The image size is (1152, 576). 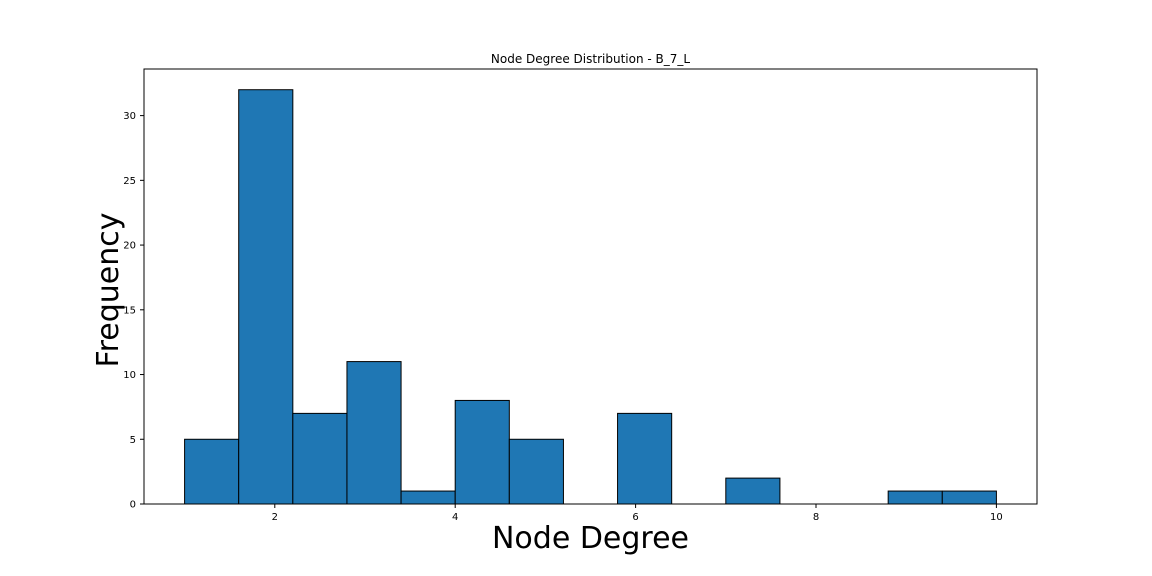 I want to click on x-tick-label: 6, so click(x=635, y=517).